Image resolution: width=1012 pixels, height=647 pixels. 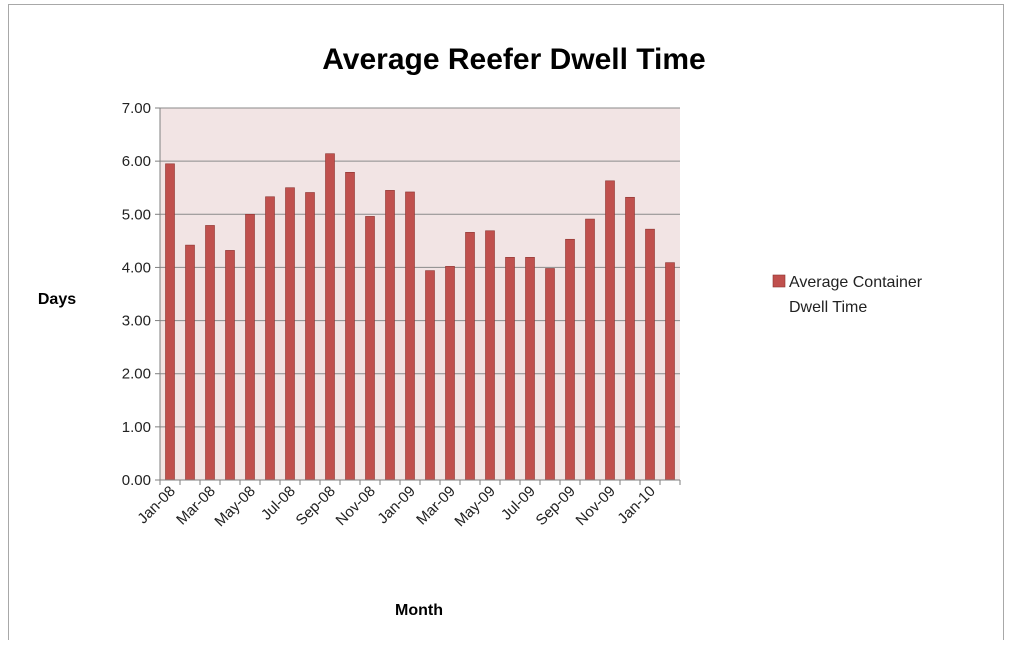 I want to click on legend-swatch, so click(x=779, y=281).